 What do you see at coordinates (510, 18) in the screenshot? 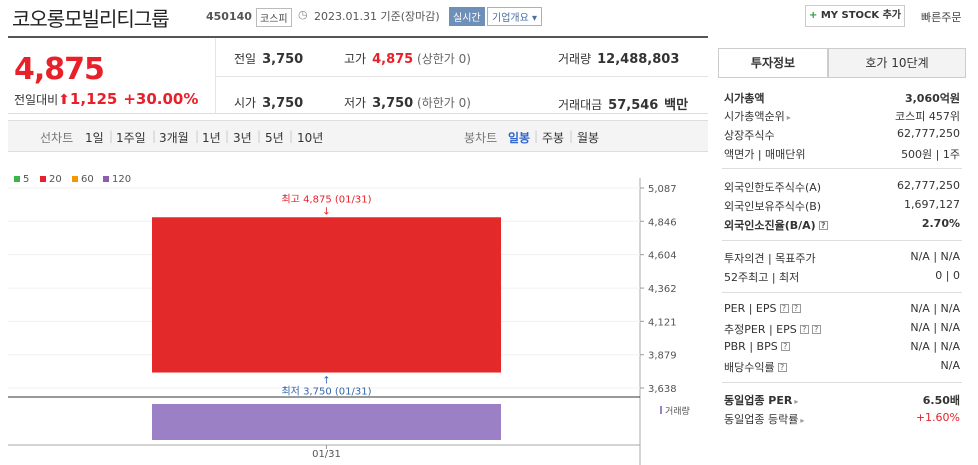
I see `company-info-label: 기업개요` at bounding box center [510, 18].